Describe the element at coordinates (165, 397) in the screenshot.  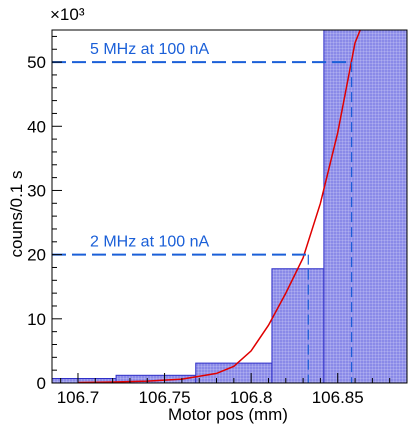
I see `x-tick-label: 106.75` at that location.